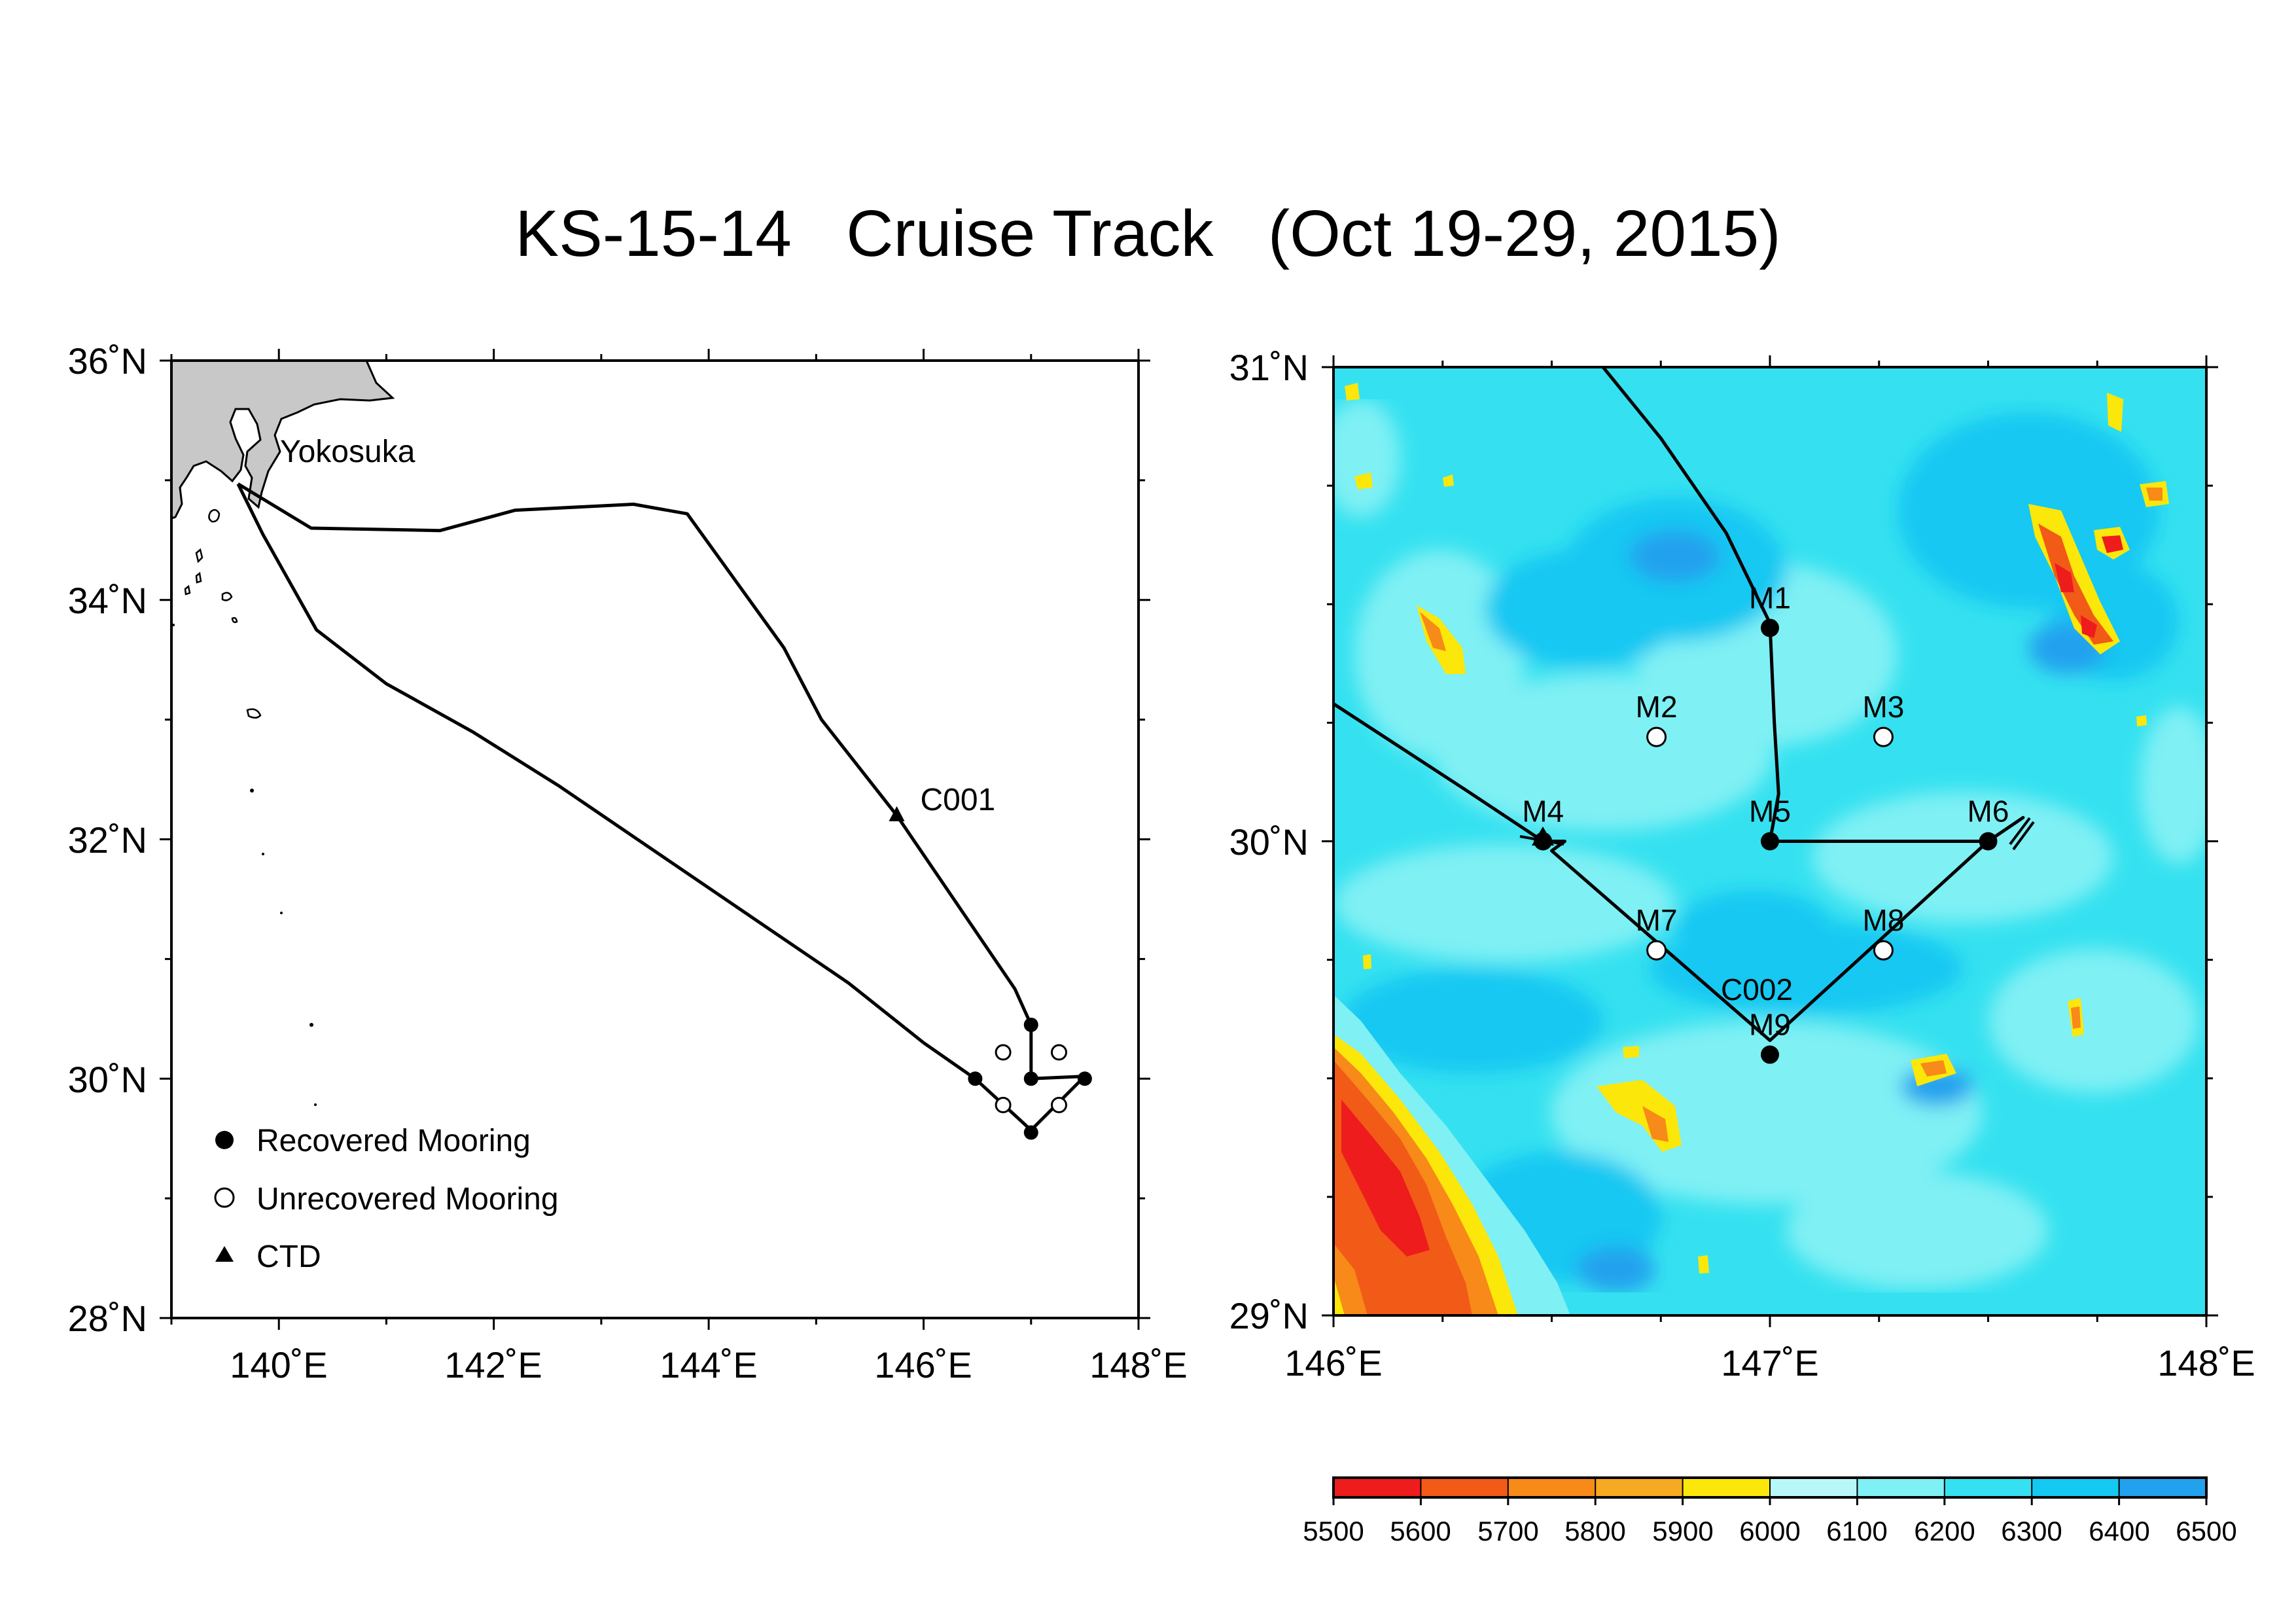 This screenshot has height=1623, width=2296. What do you see at coordinates (1269, 842) in the screenshot?
I see `detail-lat-tick-labels: 29˚N 30˚N 31˚N` at bounding box center [1269, 842].